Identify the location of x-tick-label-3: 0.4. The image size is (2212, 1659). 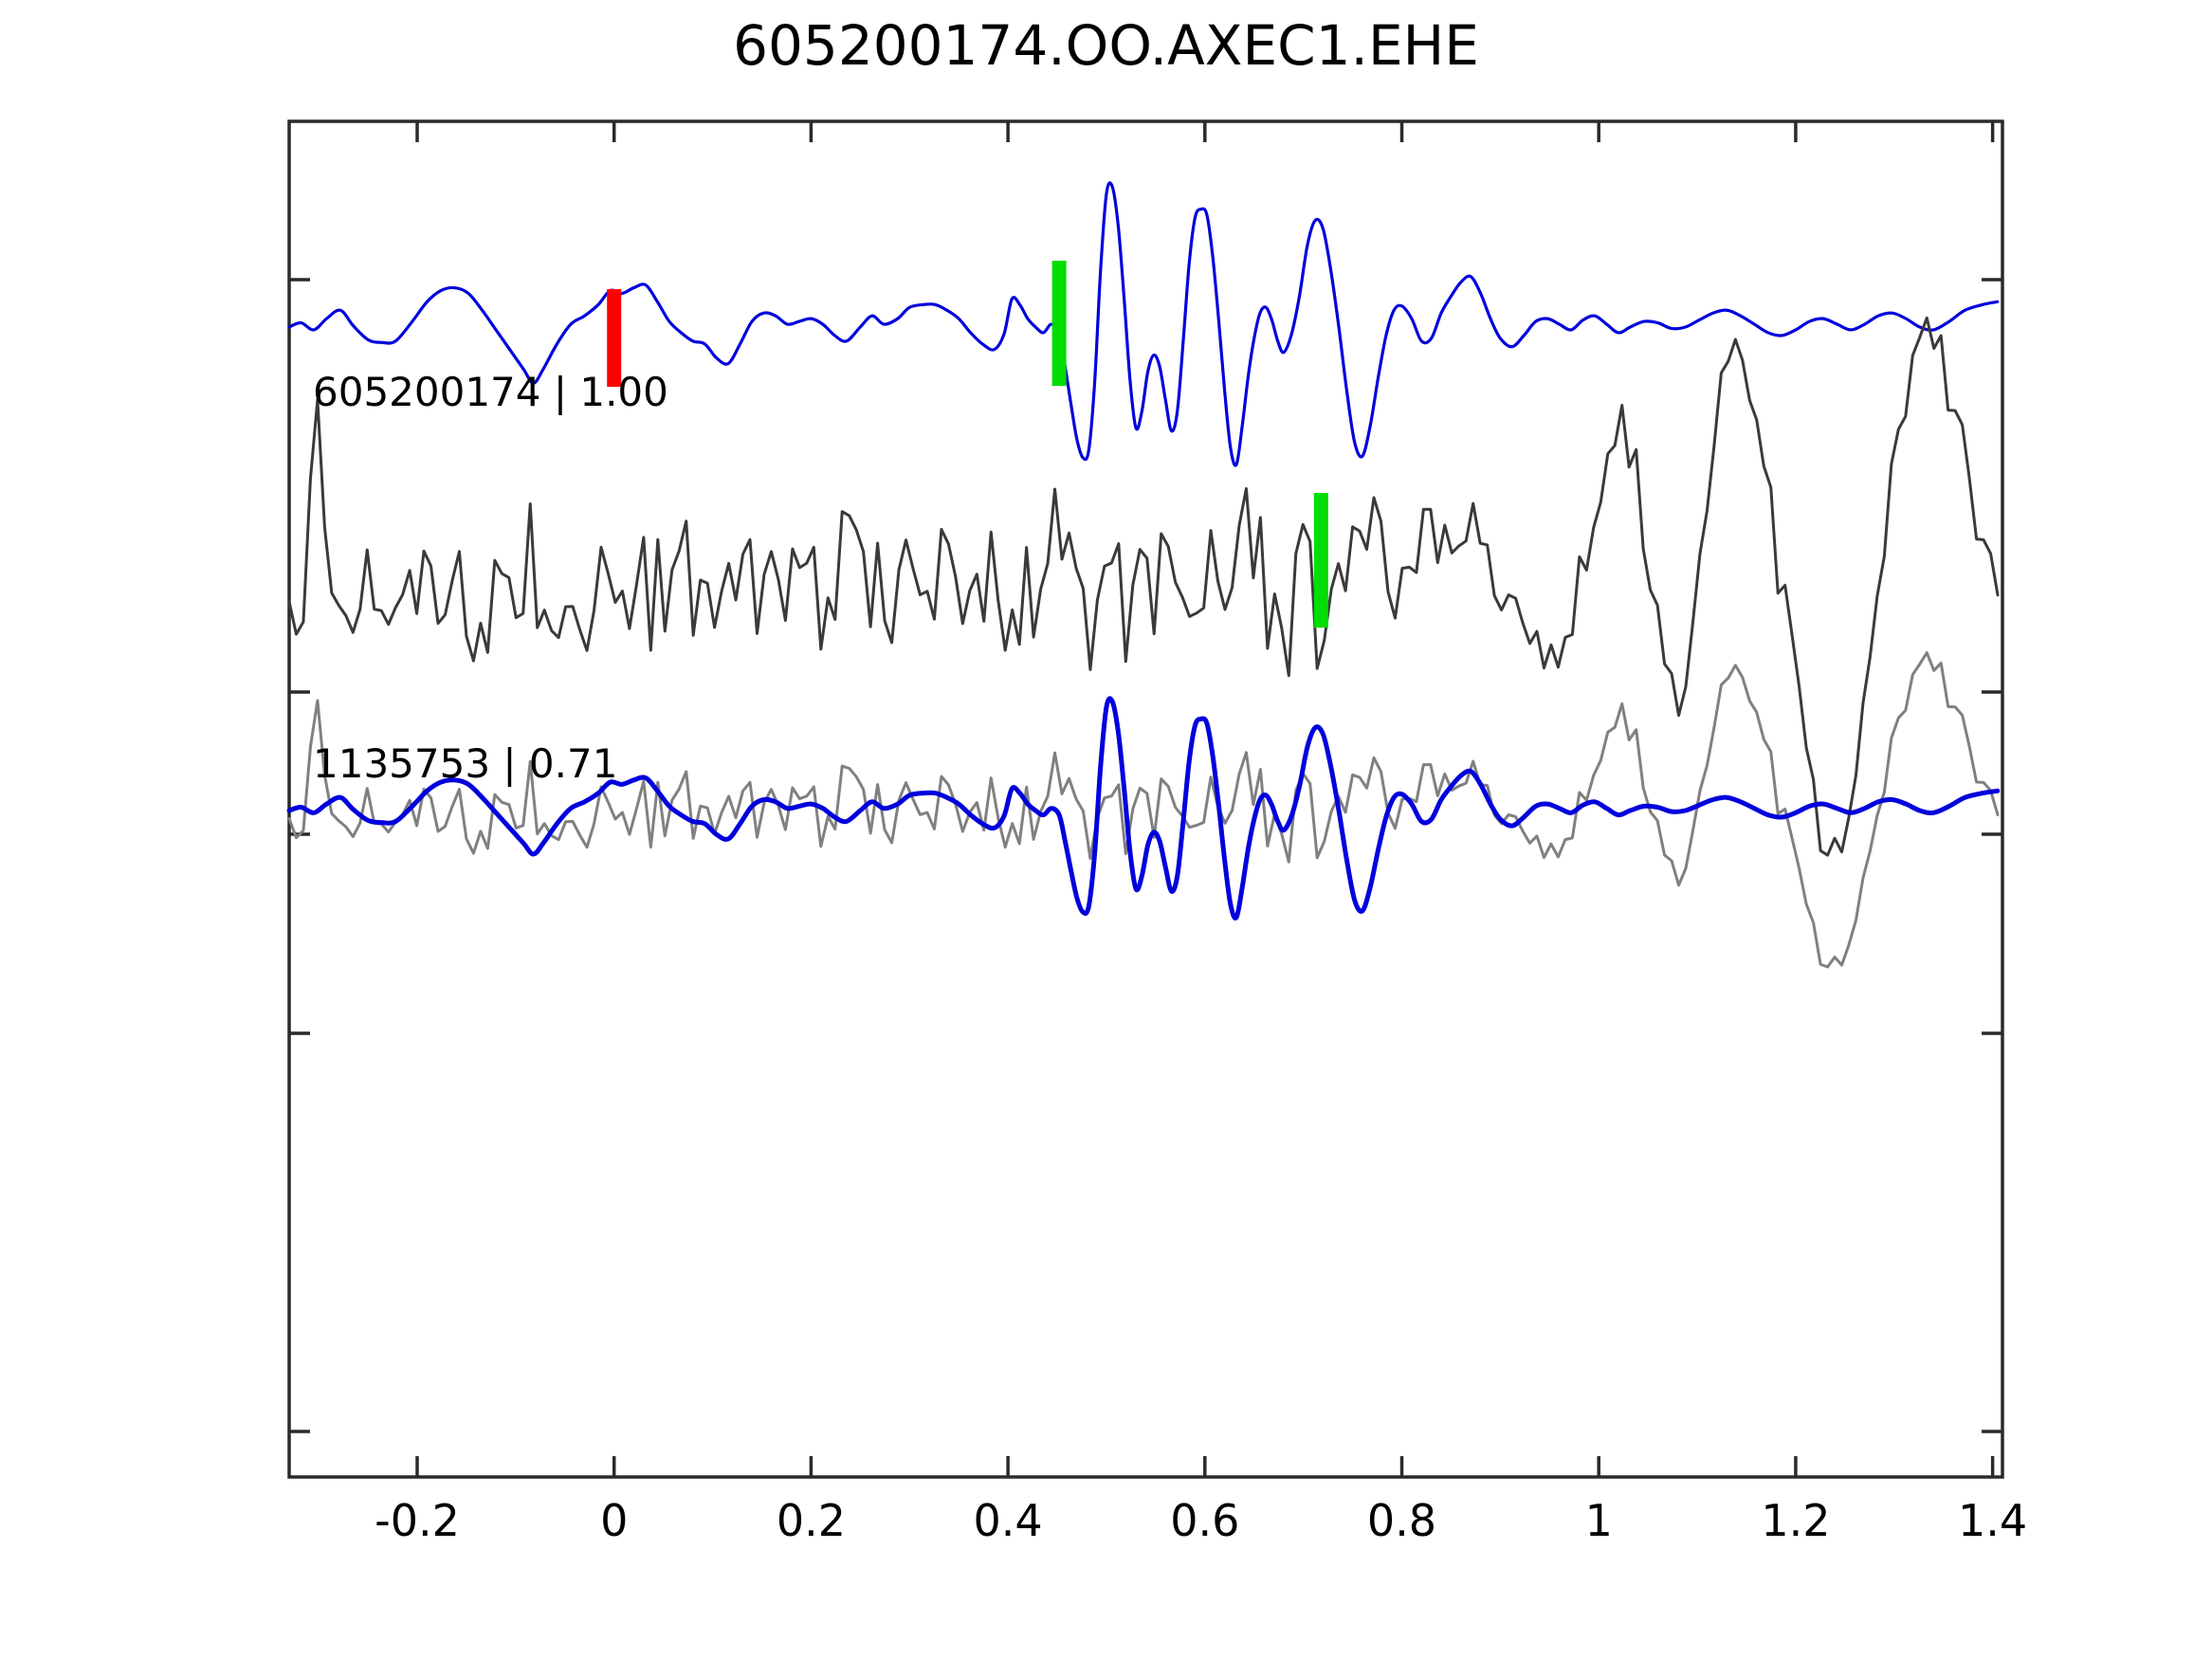
(1008, 1520).